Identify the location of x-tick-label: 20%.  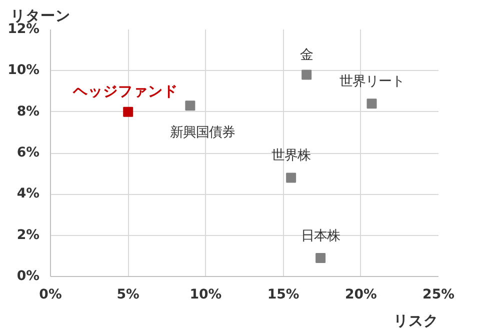
(360, 295).